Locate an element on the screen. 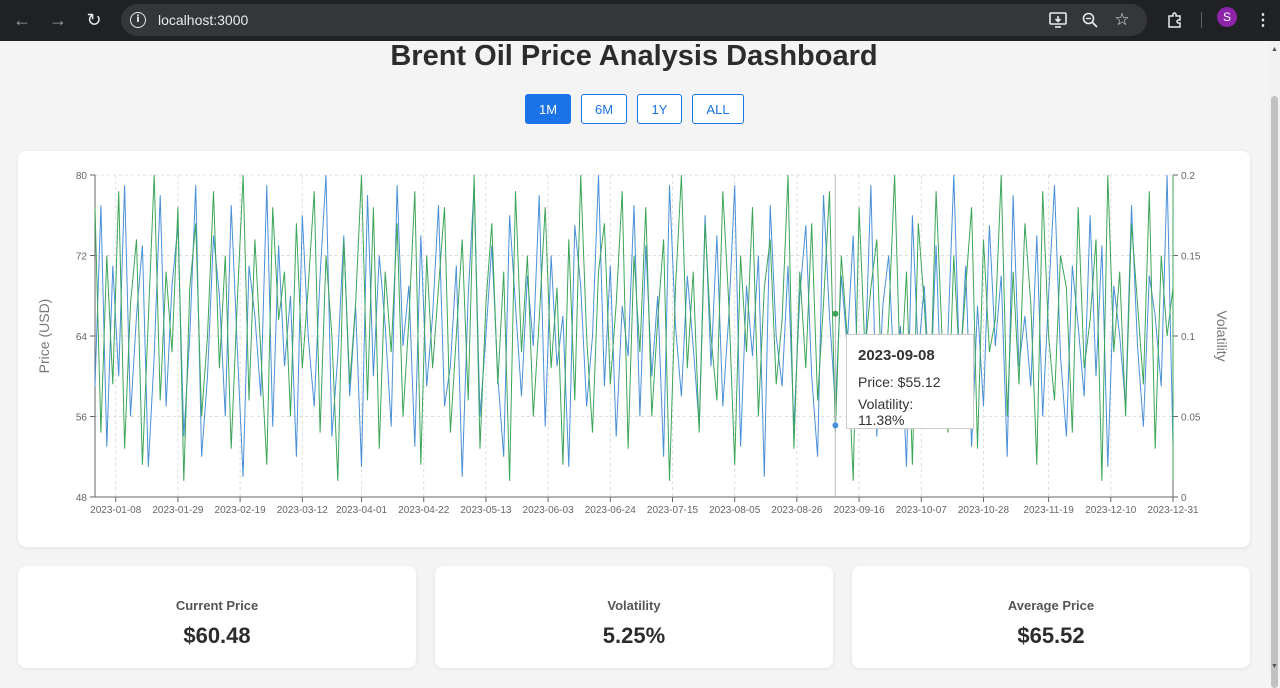 The width and height of the screenshot is (1280, 688). volatility-hover-point is located at coordinates (835, 313).